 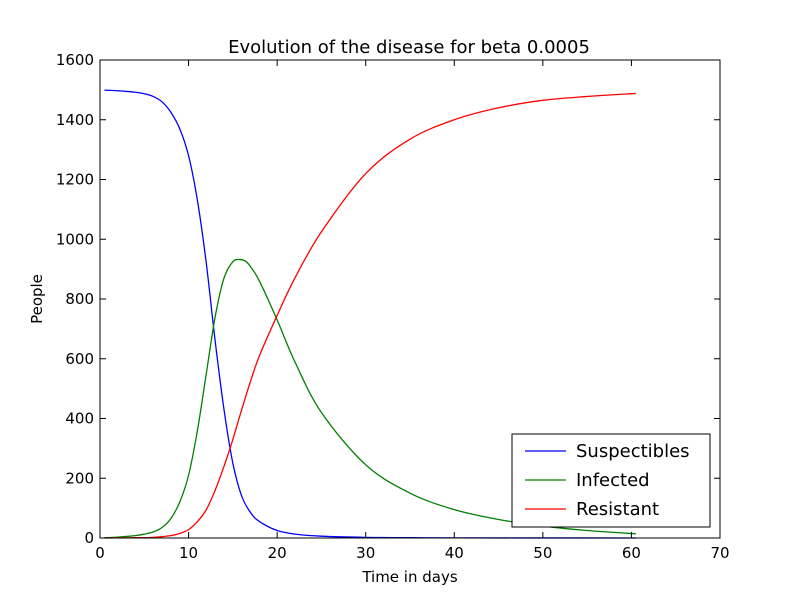 I want to click on legend-label-infected: Infected, so click(x=613, y=480).